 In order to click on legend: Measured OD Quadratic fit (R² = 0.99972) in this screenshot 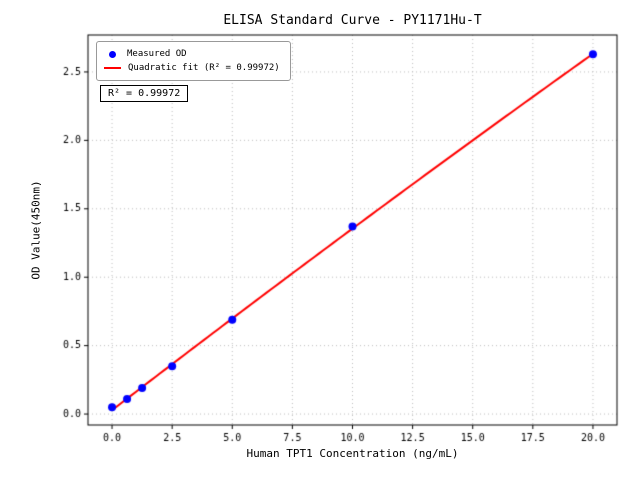, I will do `click(193, 61)`.